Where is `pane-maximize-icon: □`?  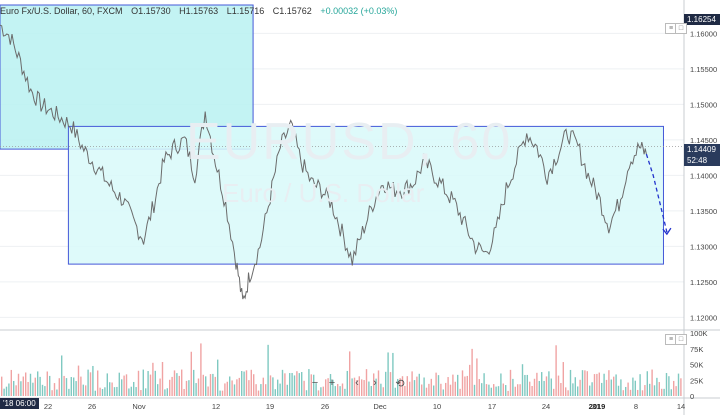
pane-maximize-icon: □ is located at coordinates (681, 28).